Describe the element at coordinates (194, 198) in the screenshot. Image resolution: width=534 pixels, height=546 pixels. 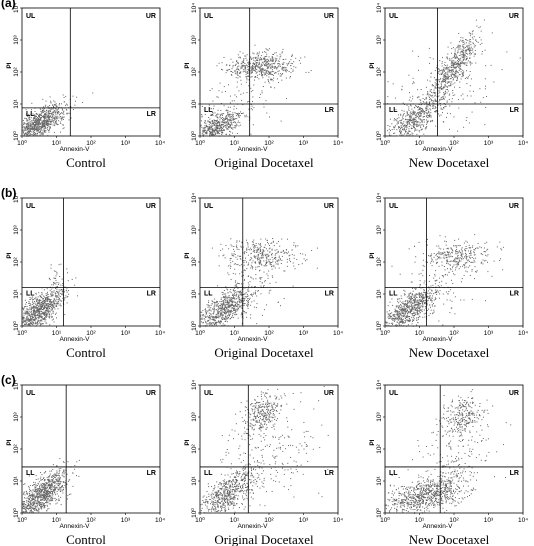
I see `y-tick-label: 10⁴` at that location.